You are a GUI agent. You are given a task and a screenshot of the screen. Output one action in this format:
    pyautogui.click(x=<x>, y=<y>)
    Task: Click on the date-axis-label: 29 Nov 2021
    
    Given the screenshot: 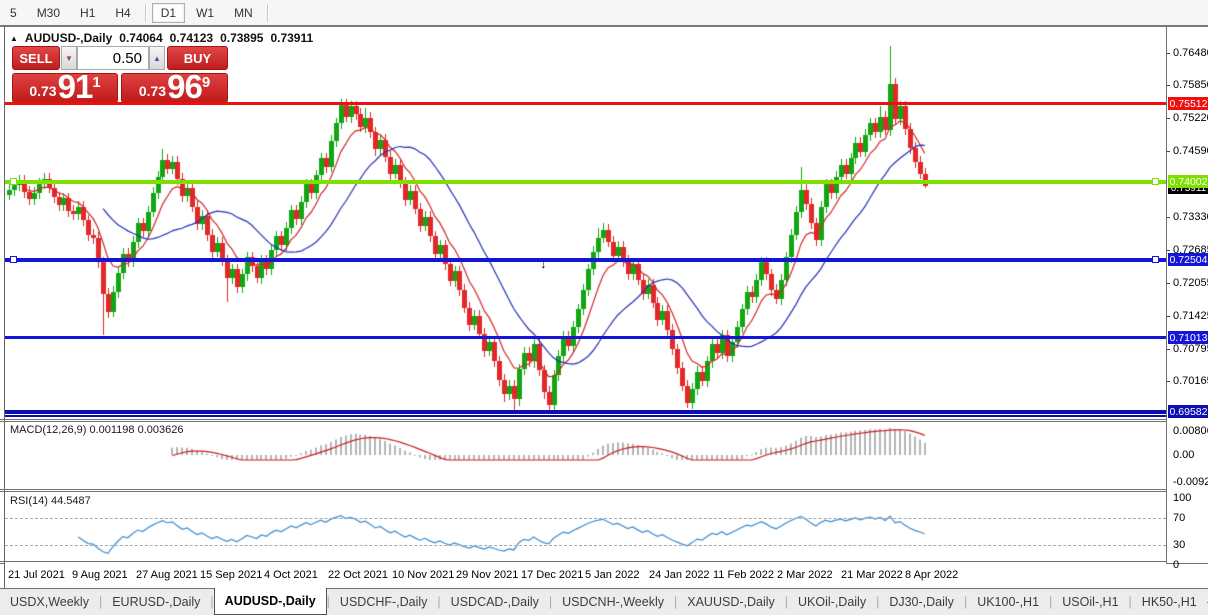 What is the action you would take?
    pyautogui.click(x=487, y=575)
    